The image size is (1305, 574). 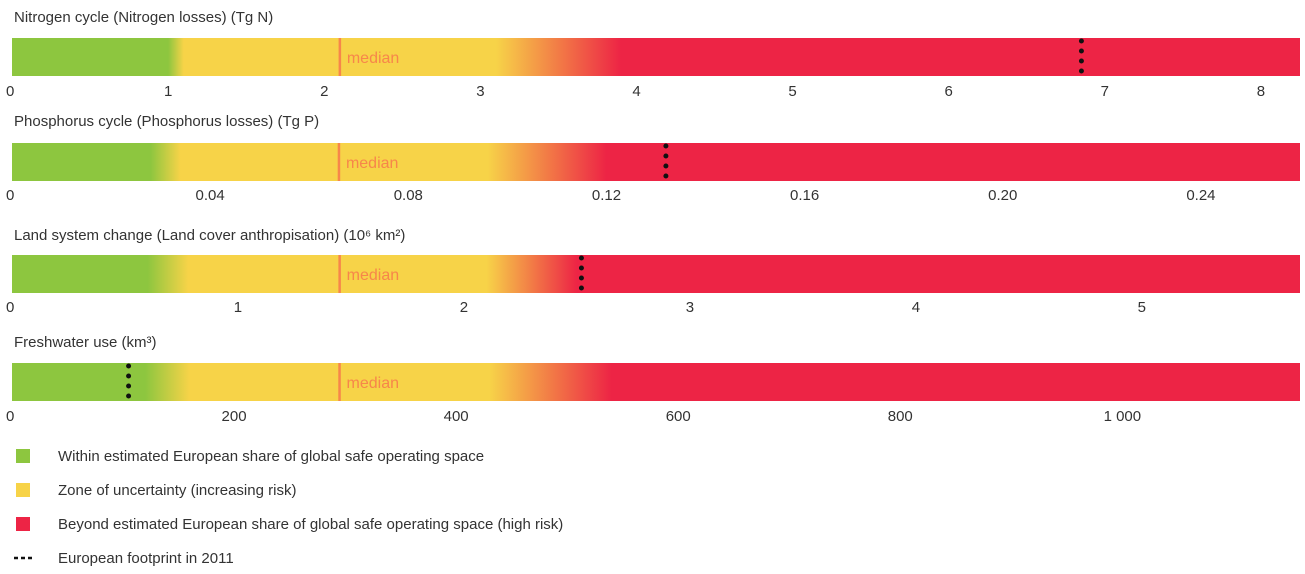 I want to click on legend-label: Zone of uncertainty (increasing risk), so click(x=177, y=490).